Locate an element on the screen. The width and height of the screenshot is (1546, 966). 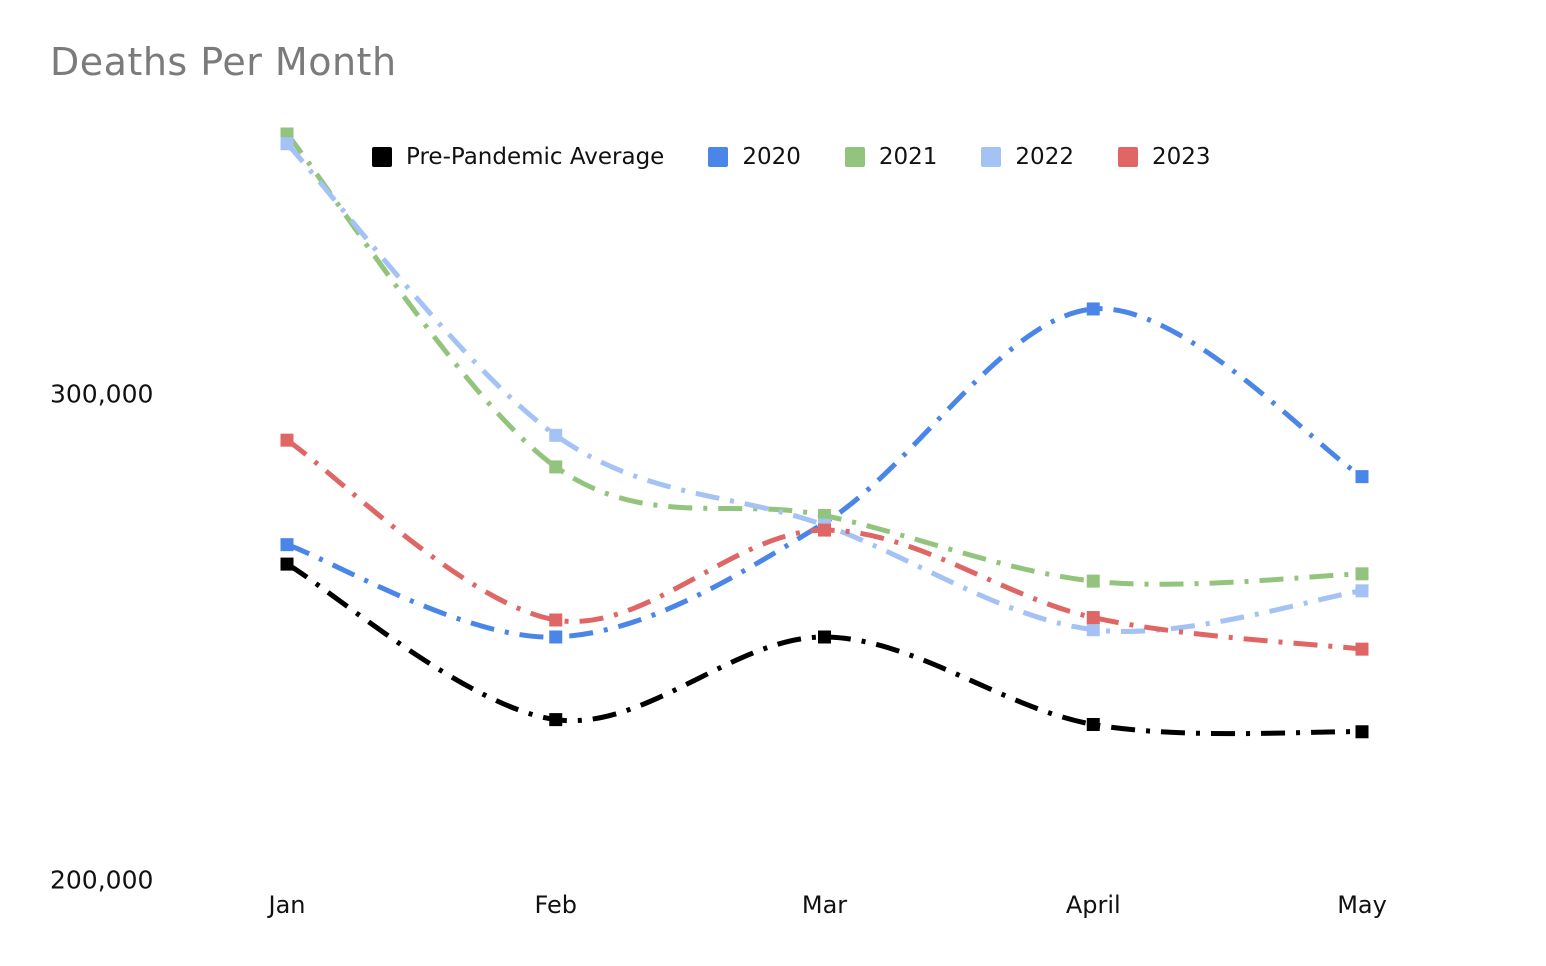
legend-label-2020: 2020 is located at coordinates (771, 157).